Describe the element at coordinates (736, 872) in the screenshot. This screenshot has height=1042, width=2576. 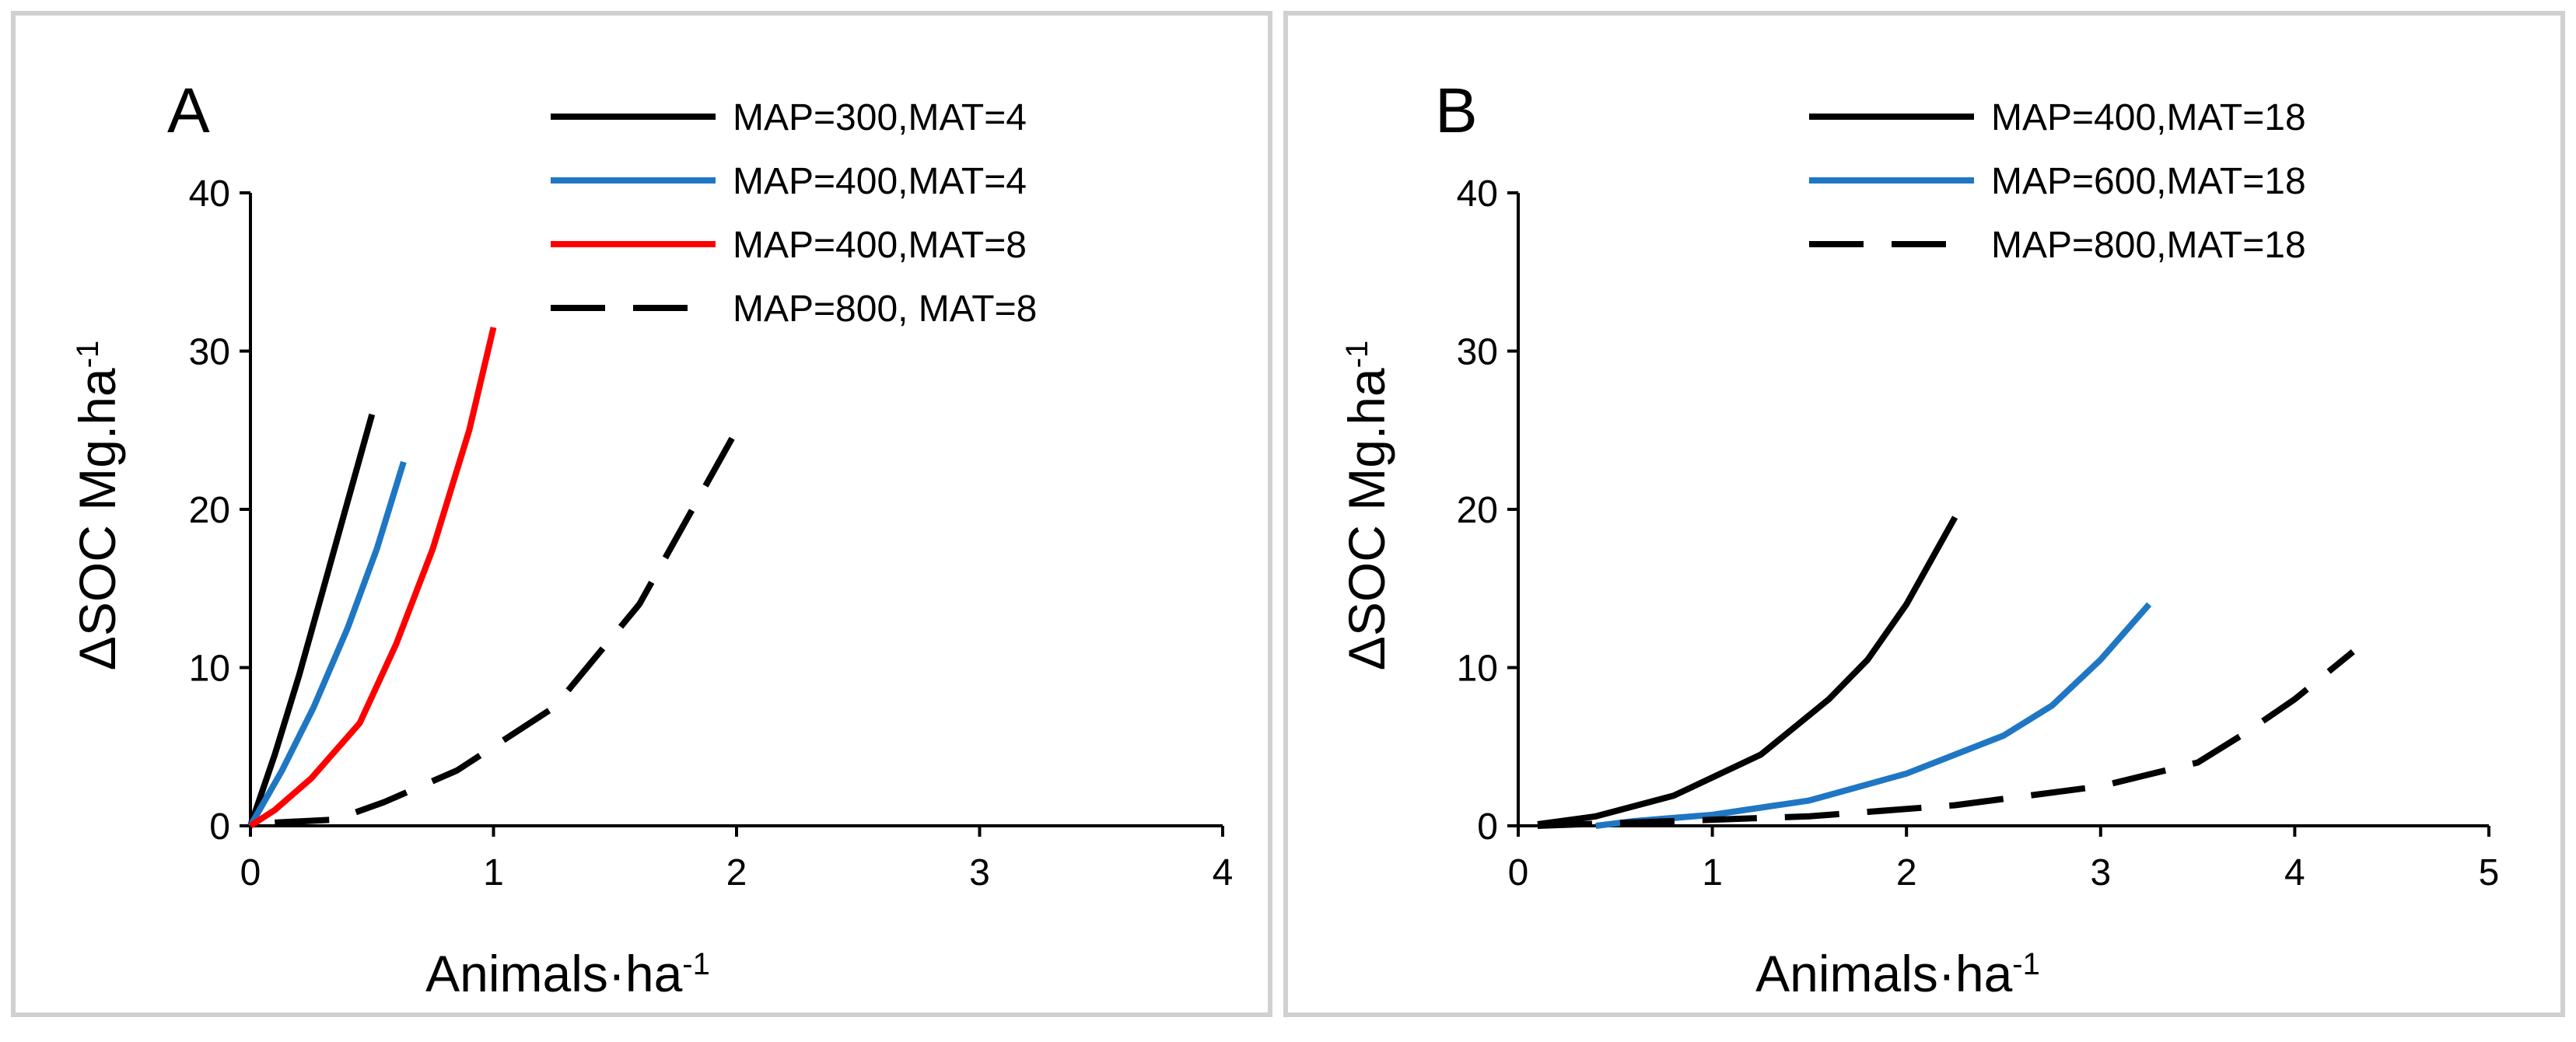
I see `panel-a-x-tick-label: 2` at that location.